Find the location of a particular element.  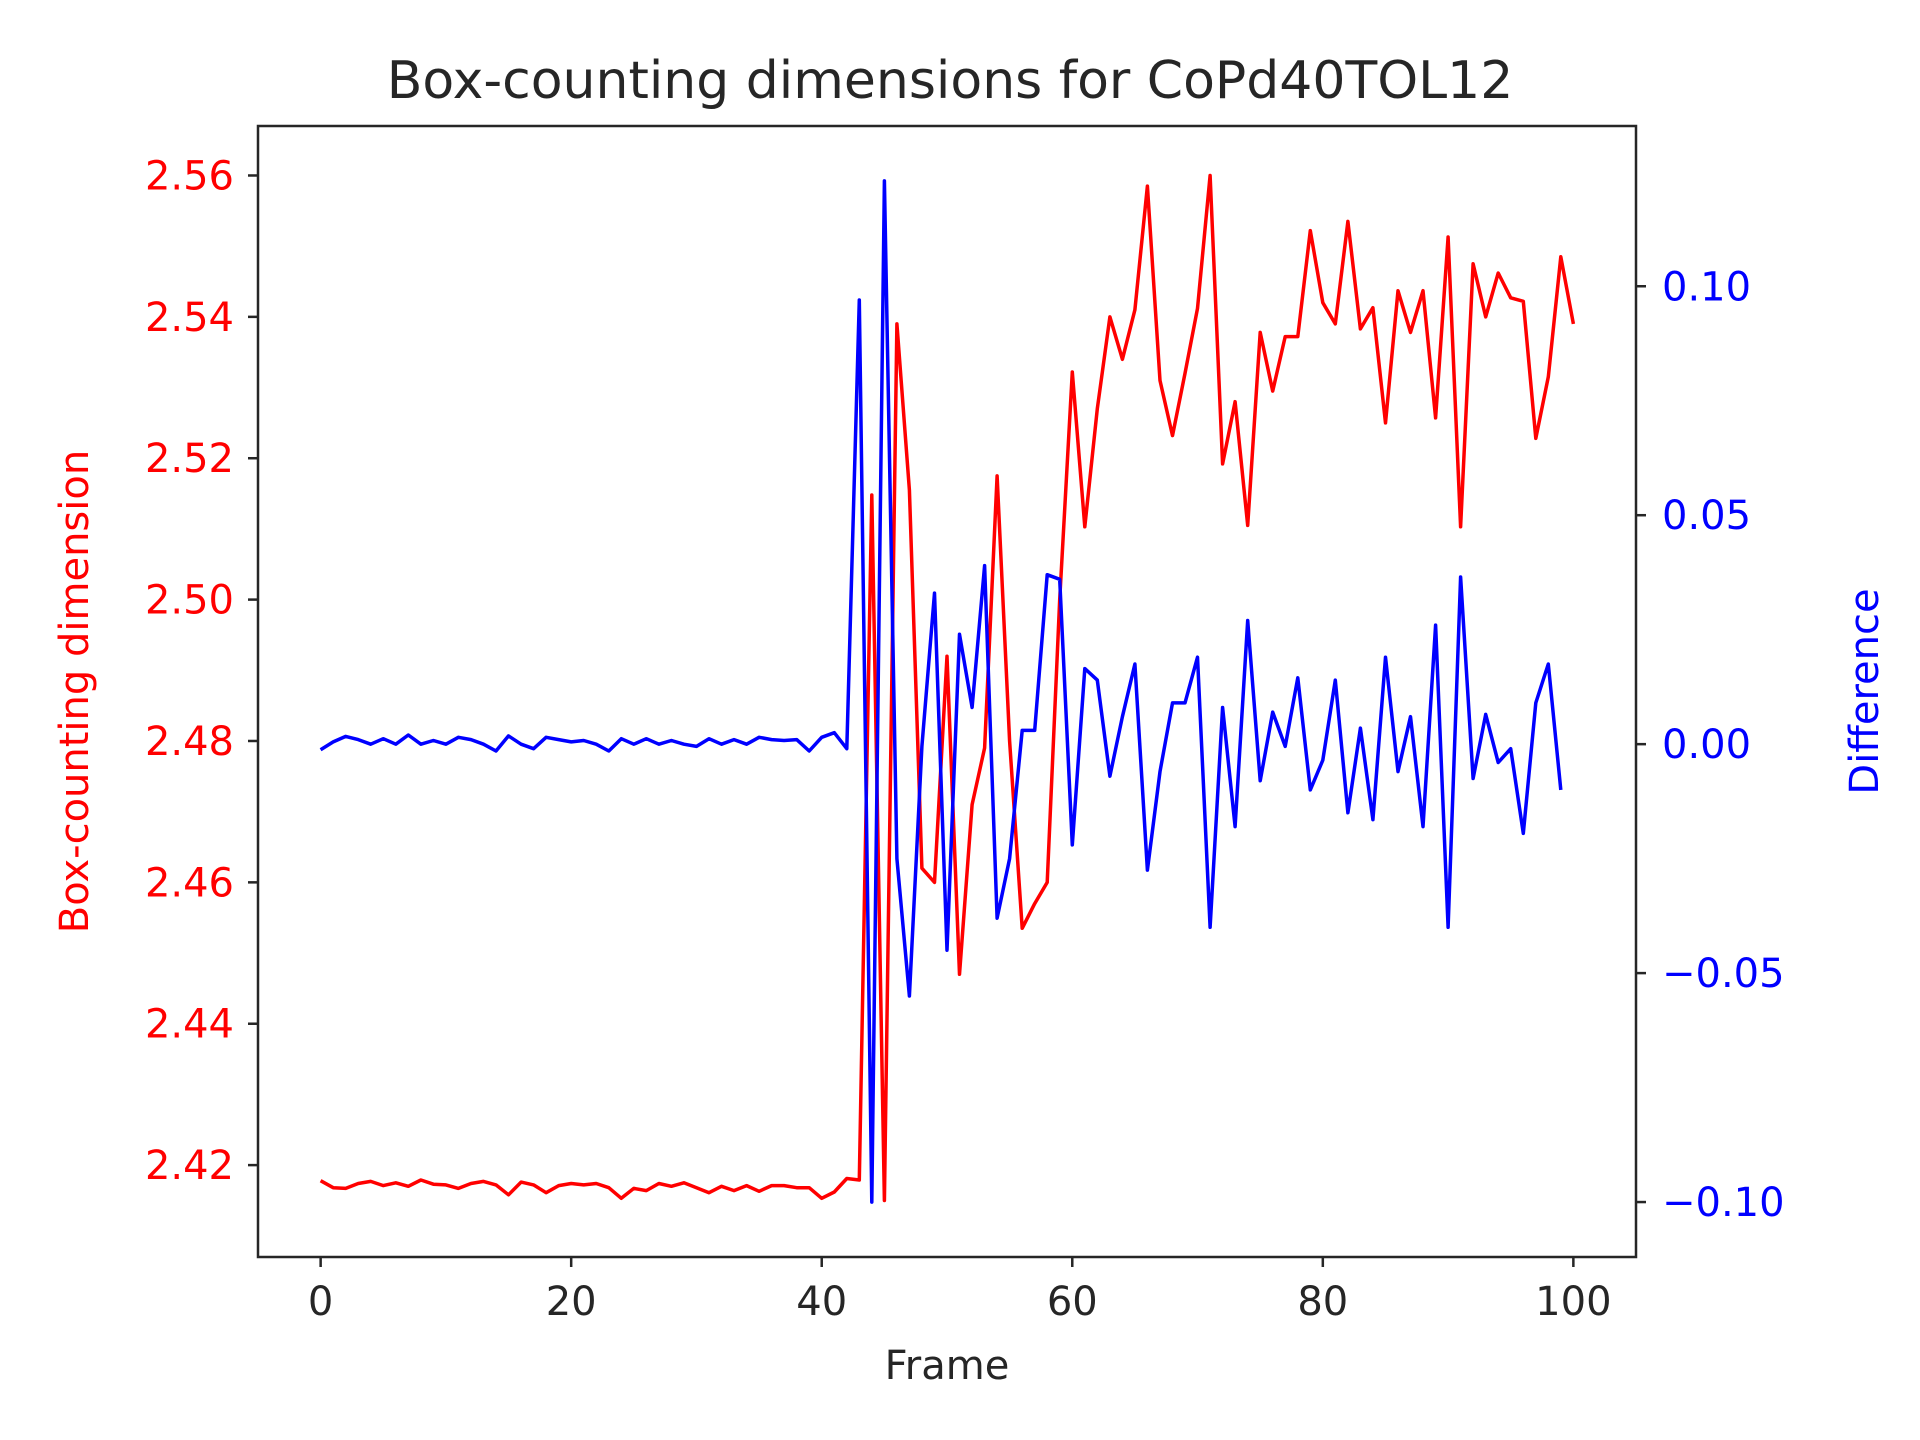

x-tick-label: 0 is located at coordinates (320, 1302).